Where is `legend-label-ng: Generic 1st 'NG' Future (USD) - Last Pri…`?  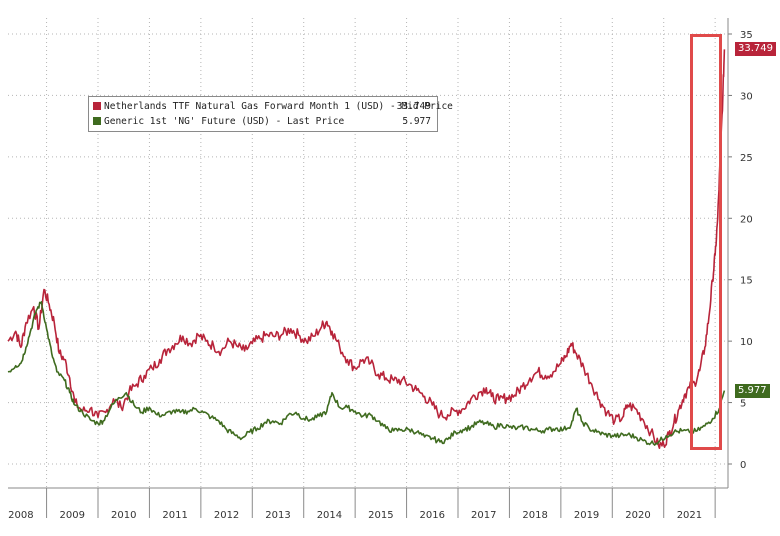
legend-label-ng: Generic 1st 'NG' Future (USD) - Last Pri… is located at coordinates (224, 121).